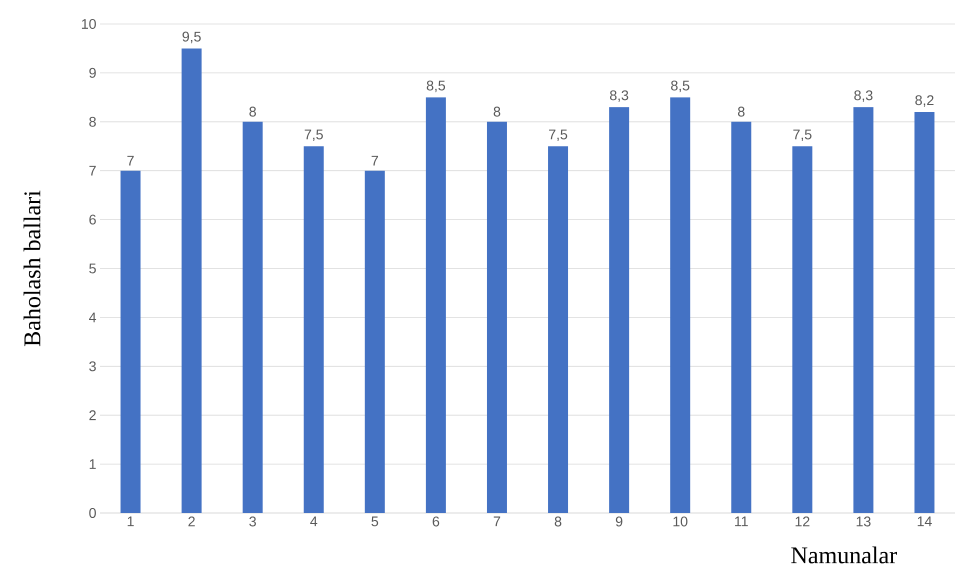 Image resolution: width=963 pixels, height=582 pixels. What do you see at coordinates (191, 38) in the screenshot?
I see `data-label: 9,5` at bounding box center [191, 38].